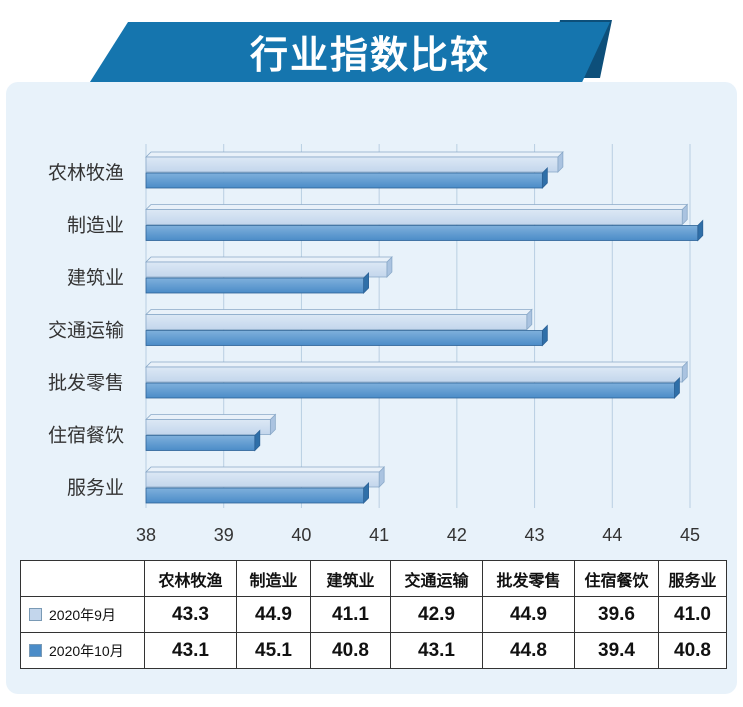  Describe the element at coordinates (86, 331) in the screenshot. I see `category-label: 交通运输` at that location.